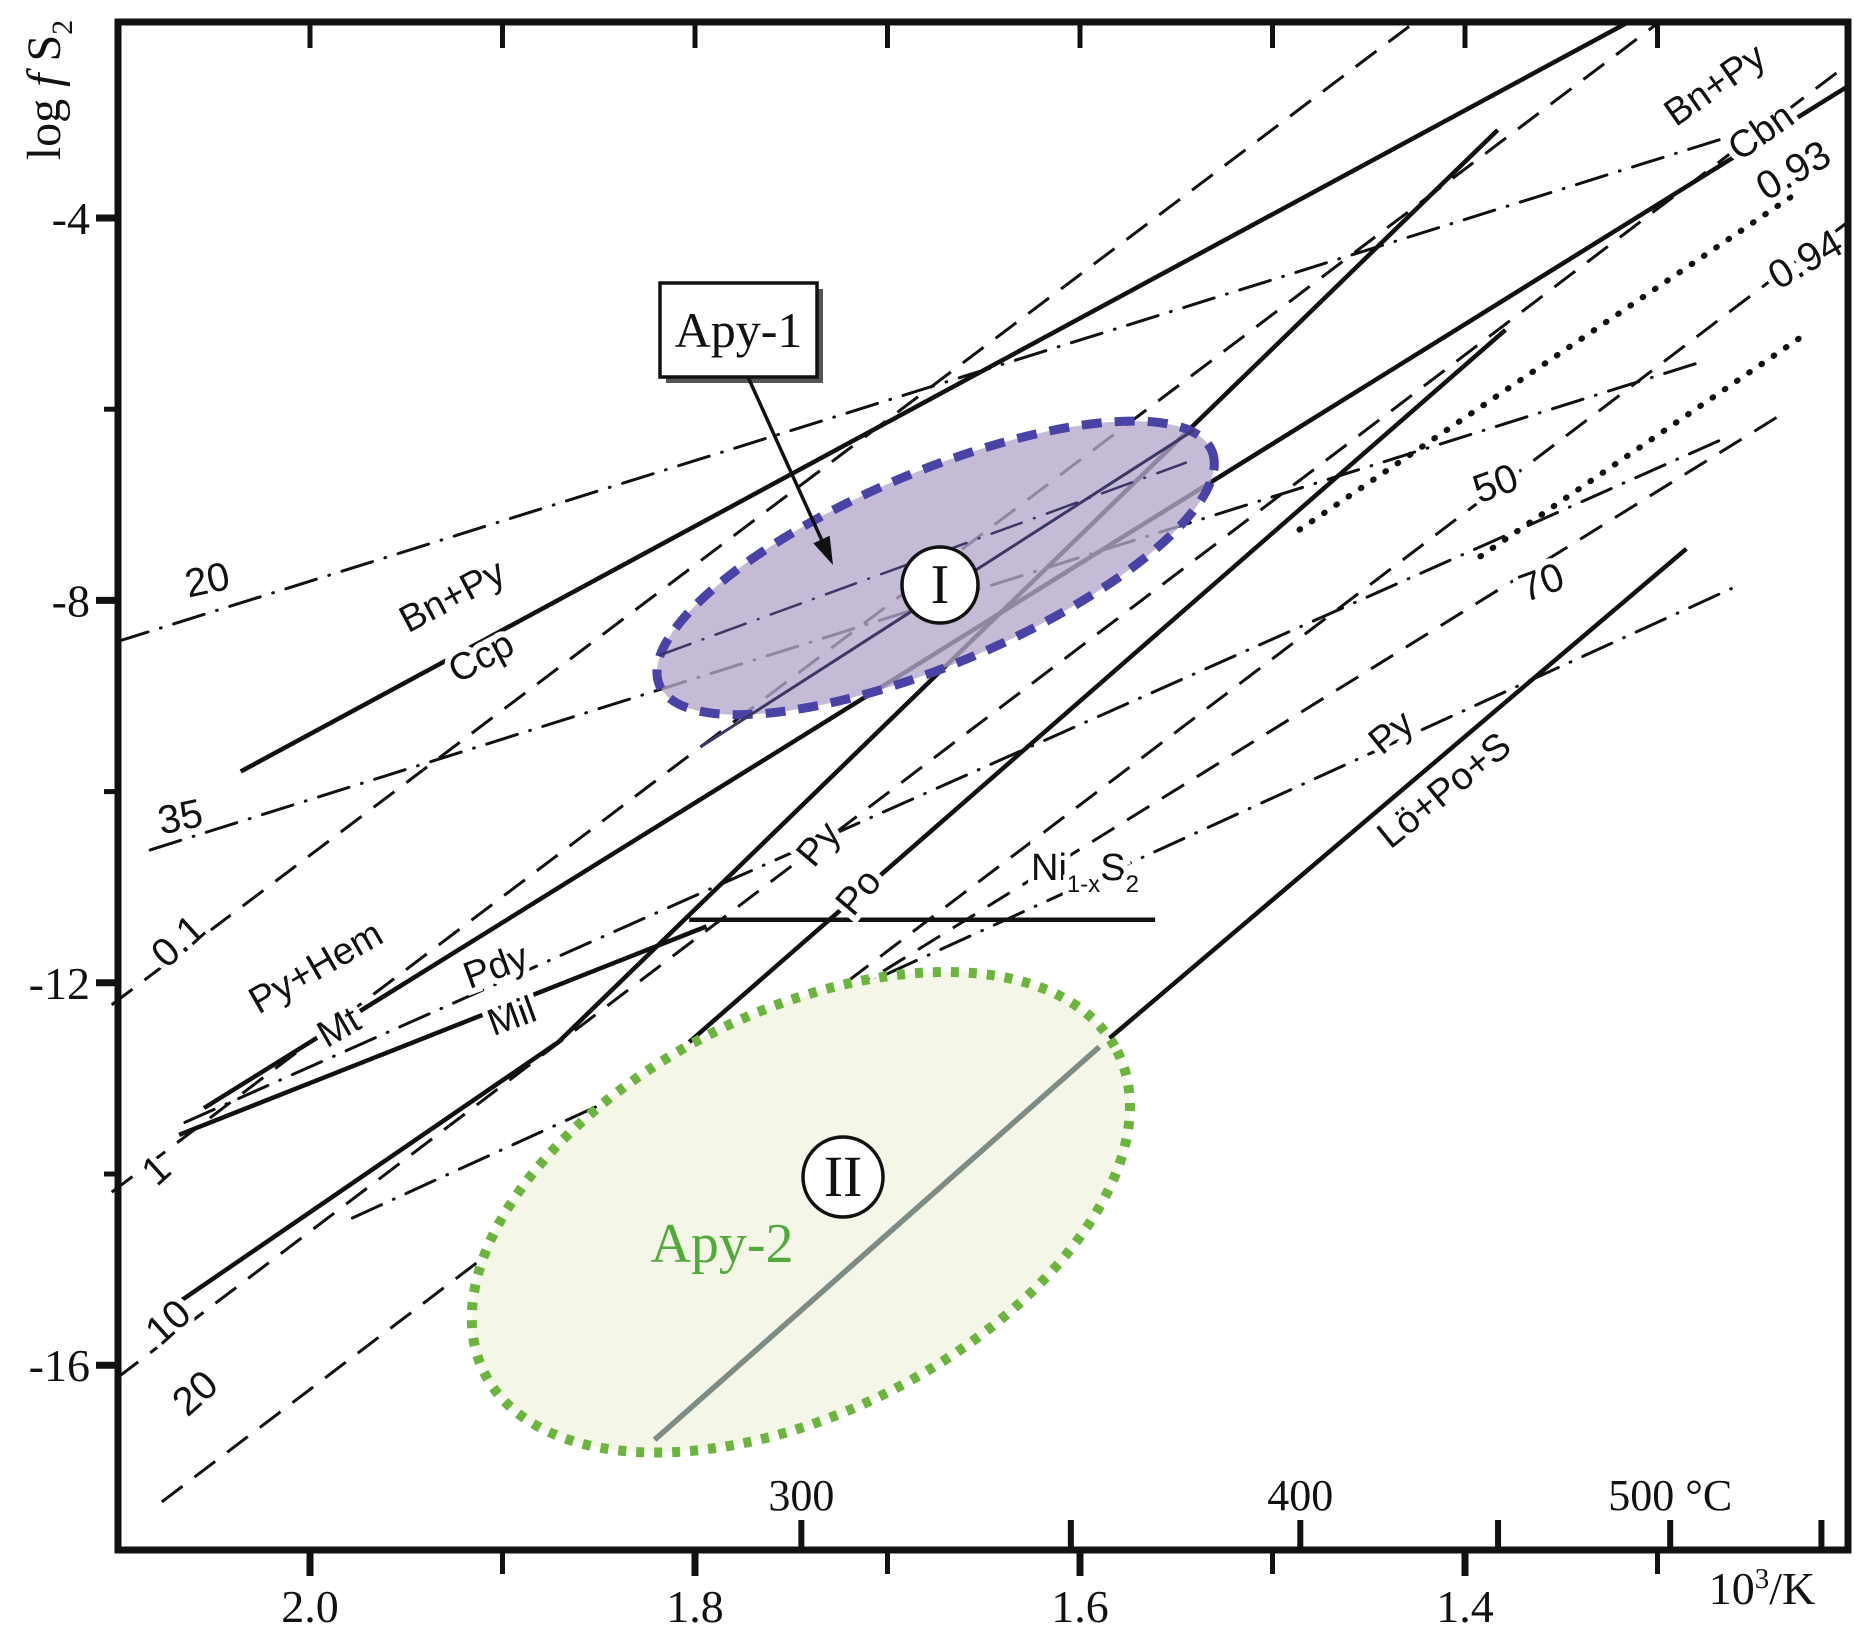  I want to click on label-ccp: Ccp, so click(481, 657).